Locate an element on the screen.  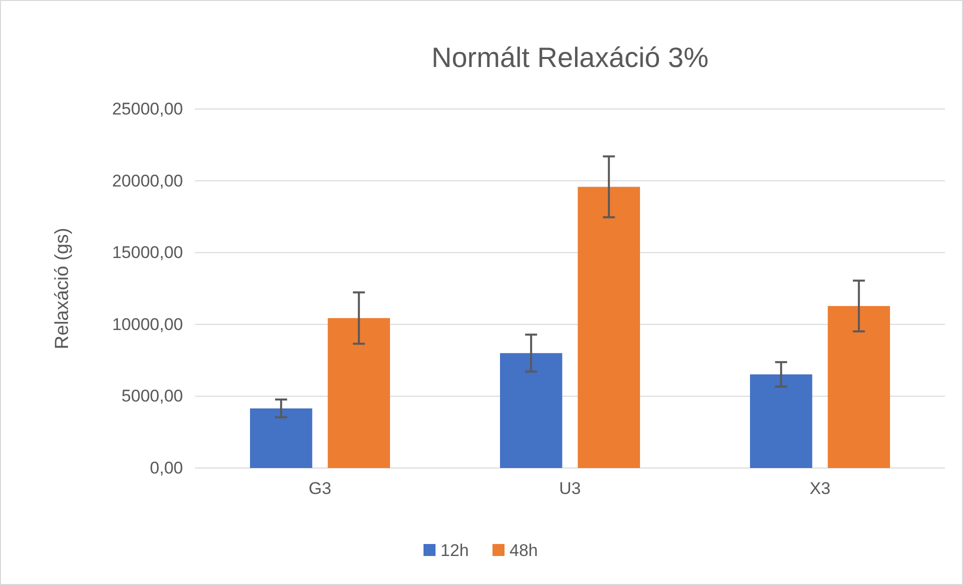
y-tick-label: 25000,00 is located at coordinates (147, 108).